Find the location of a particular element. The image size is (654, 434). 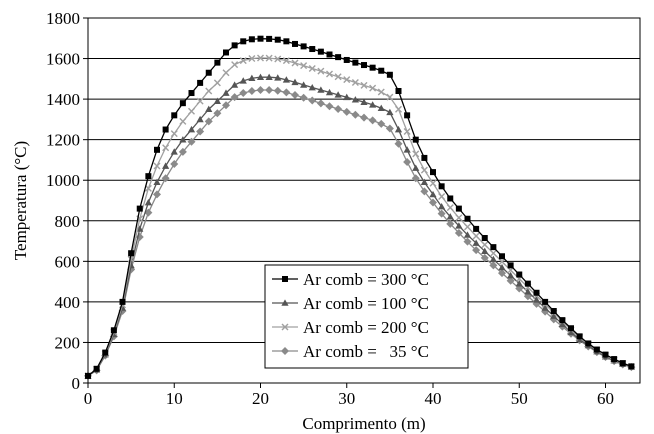

x-tick-label: 60 is located at coordinates (605, 398).